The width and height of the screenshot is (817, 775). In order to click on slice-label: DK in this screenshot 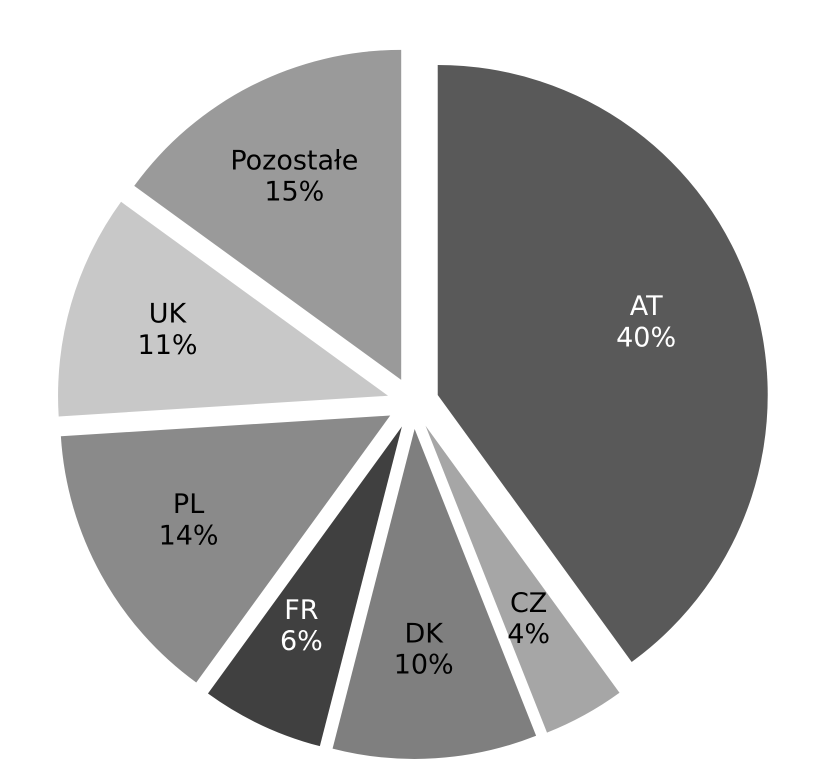, I will do `click(424, 634)`.